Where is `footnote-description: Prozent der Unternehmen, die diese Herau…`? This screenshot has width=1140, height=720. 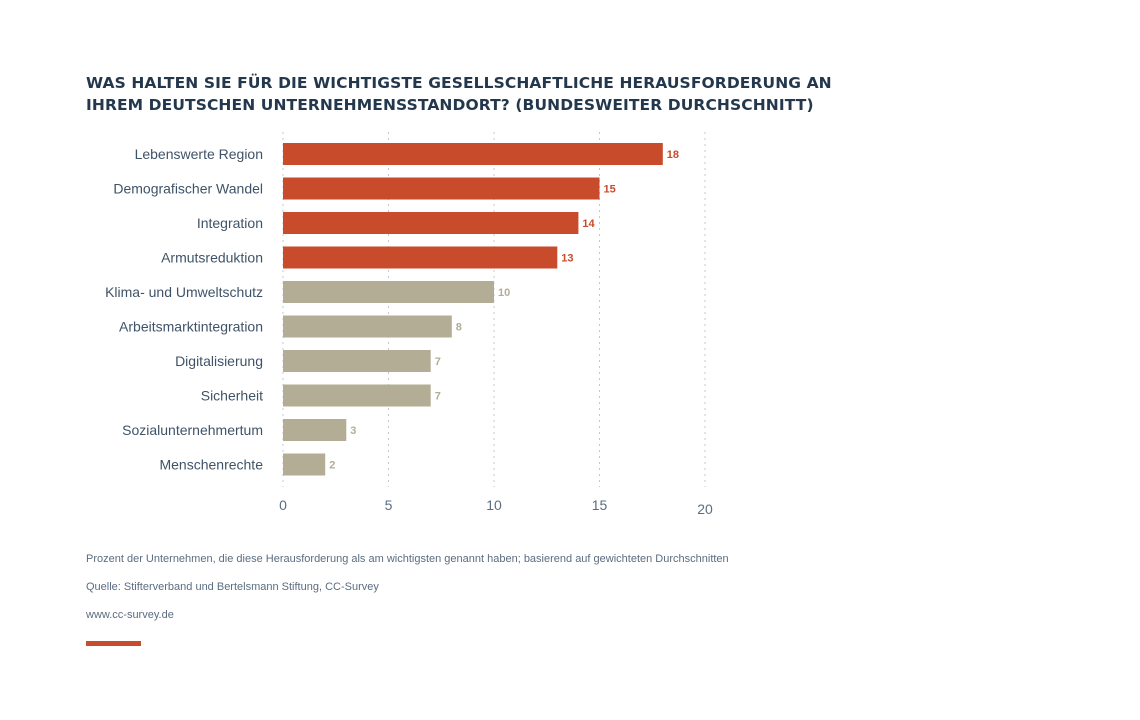
footnote-description: Prozent der Unternehmen, die diese Herau… is located at coordinates (407, 559).